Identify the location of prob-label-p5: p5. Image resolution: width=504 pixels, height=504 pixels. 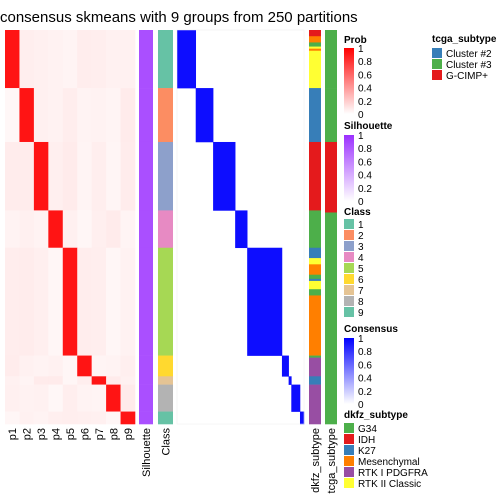
(71, 434).